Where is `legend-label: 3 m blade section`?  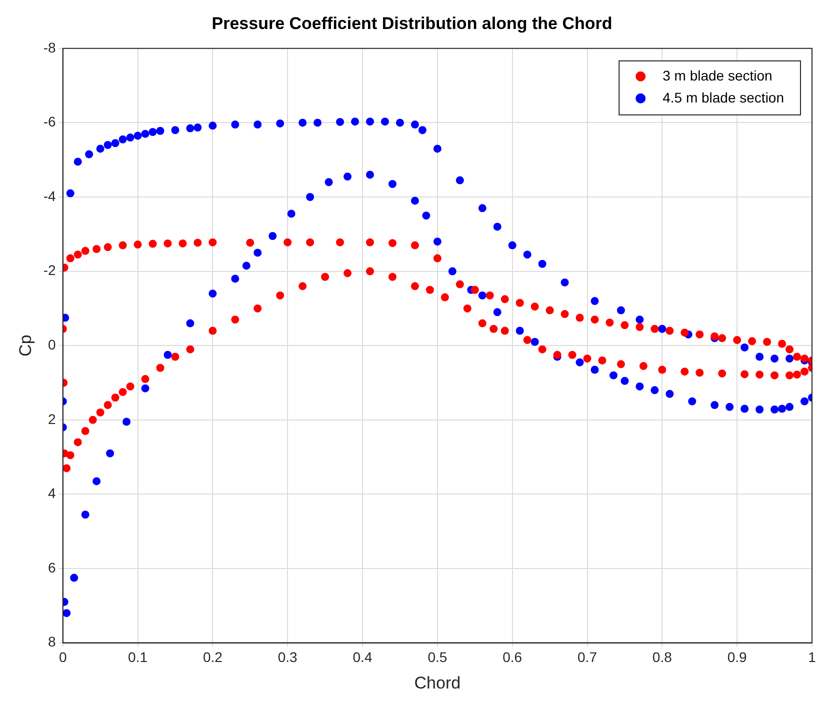
legend-label: 3 m blade section is located at coordinates (717, 75).